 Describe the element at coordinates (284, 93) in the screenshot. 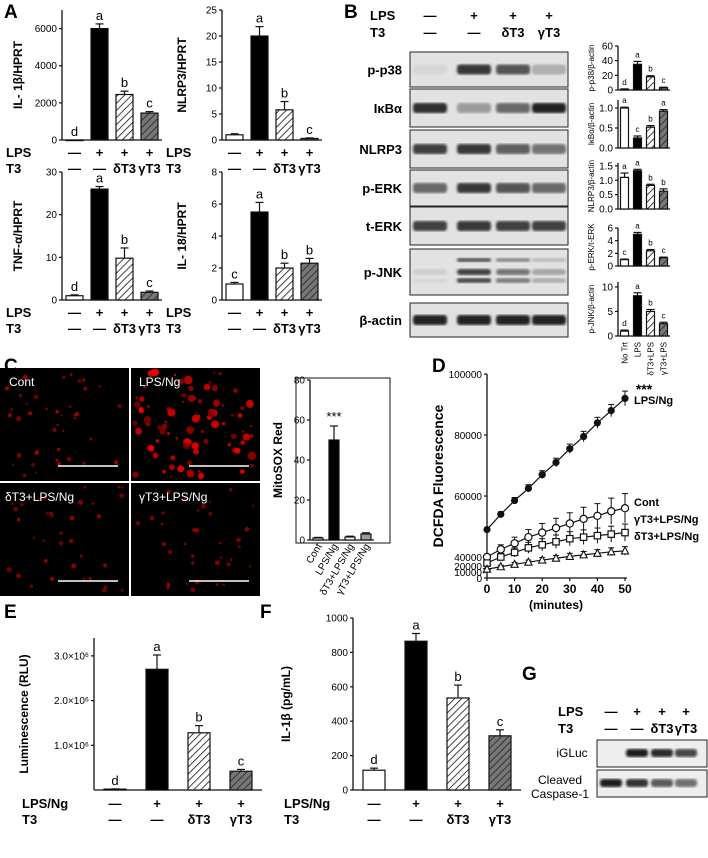

I see `a-chart-2-sig-letter: b` at that location.